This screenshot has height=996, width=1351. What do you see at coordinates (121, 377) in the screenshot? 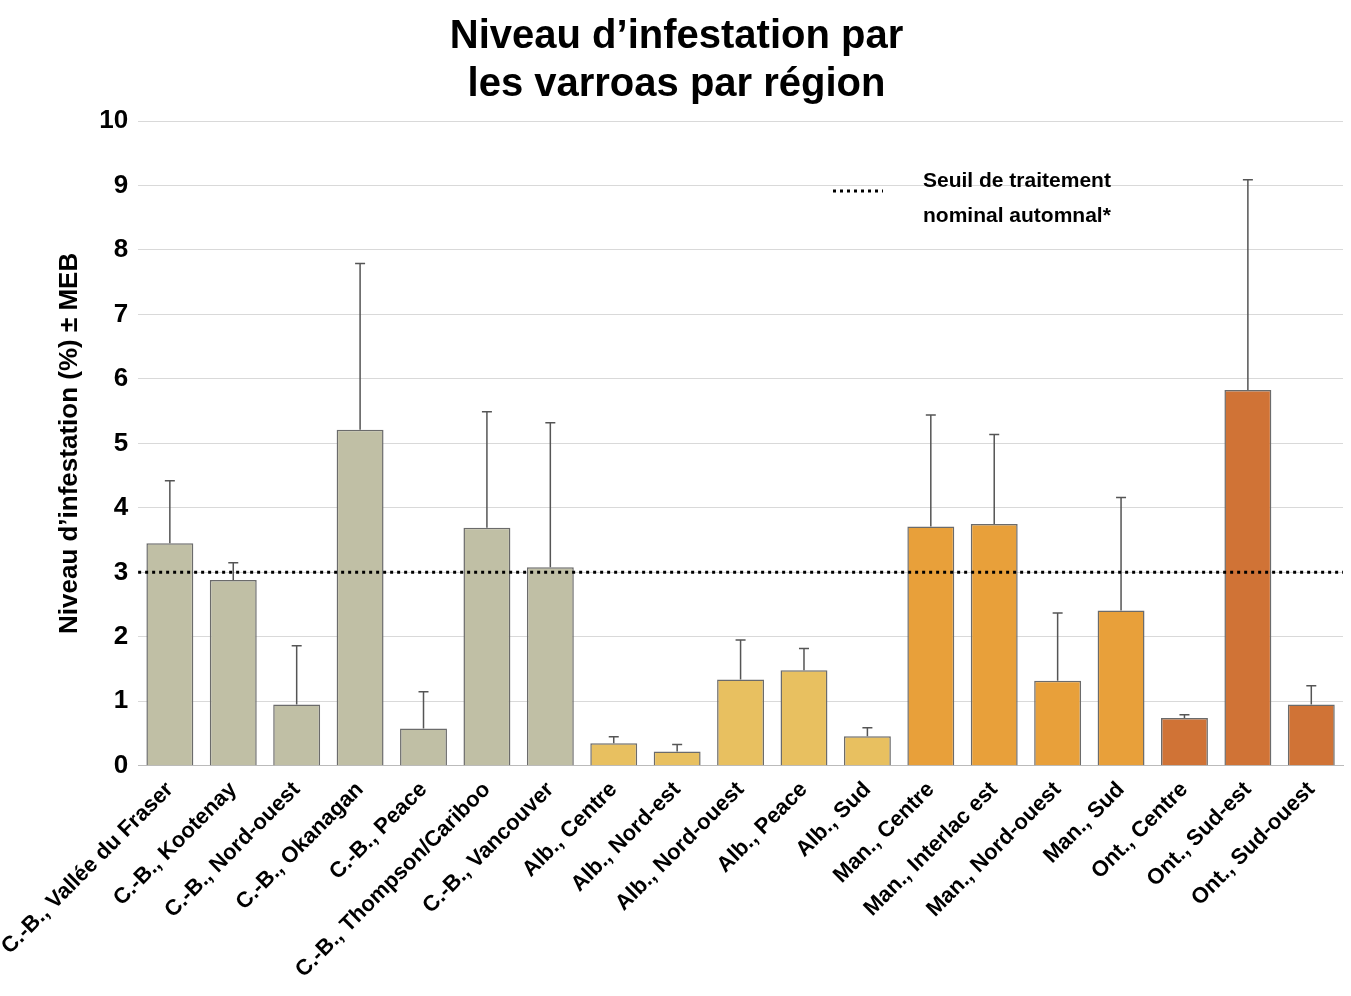
I see `y-tick-label: 6` at bounding box center [121, 377].